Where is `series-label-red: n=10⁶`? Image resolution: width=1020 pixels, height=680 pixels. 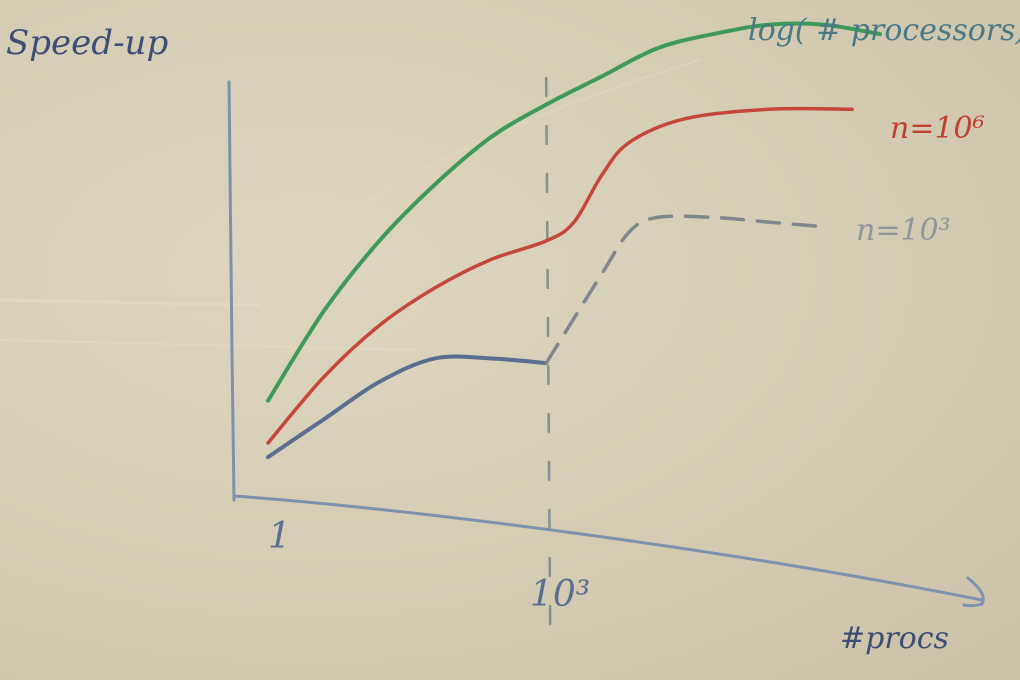 series-label-red: n=10⁶ is located at coordinates (937, 128).